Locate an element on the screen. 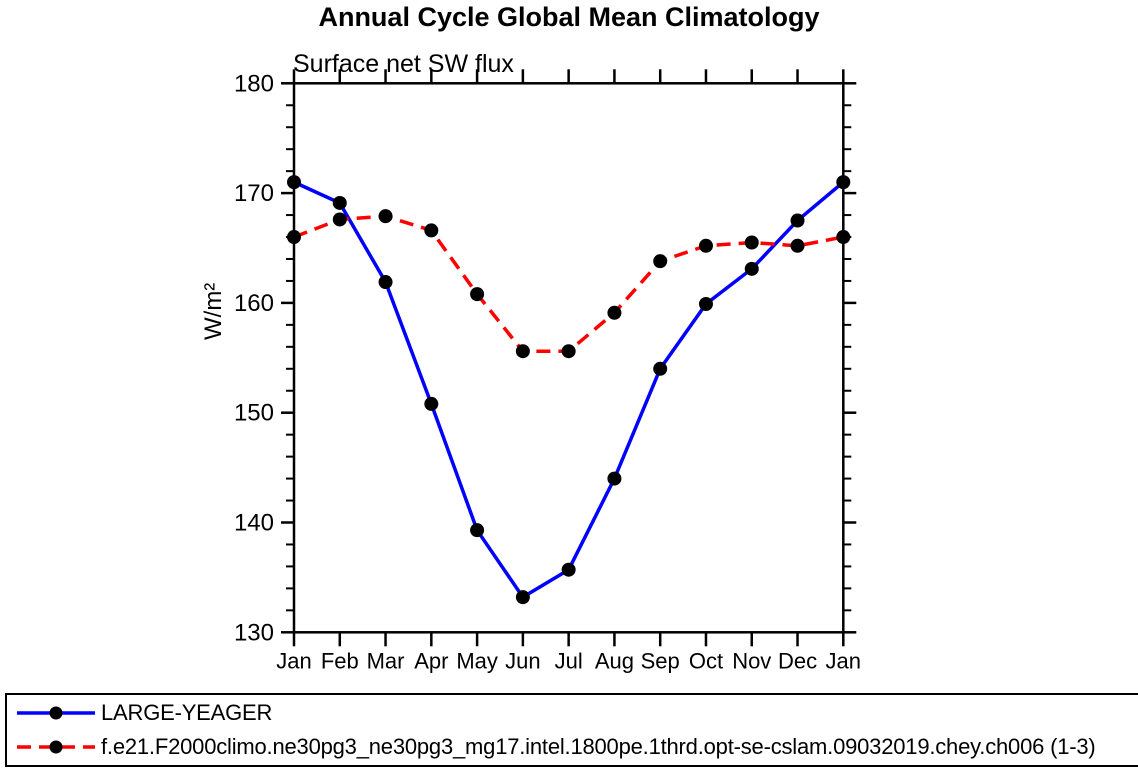 The height and width of the screenshot is (774, 1138). x-tick-label: Jun is located at coordinates (522, 660).